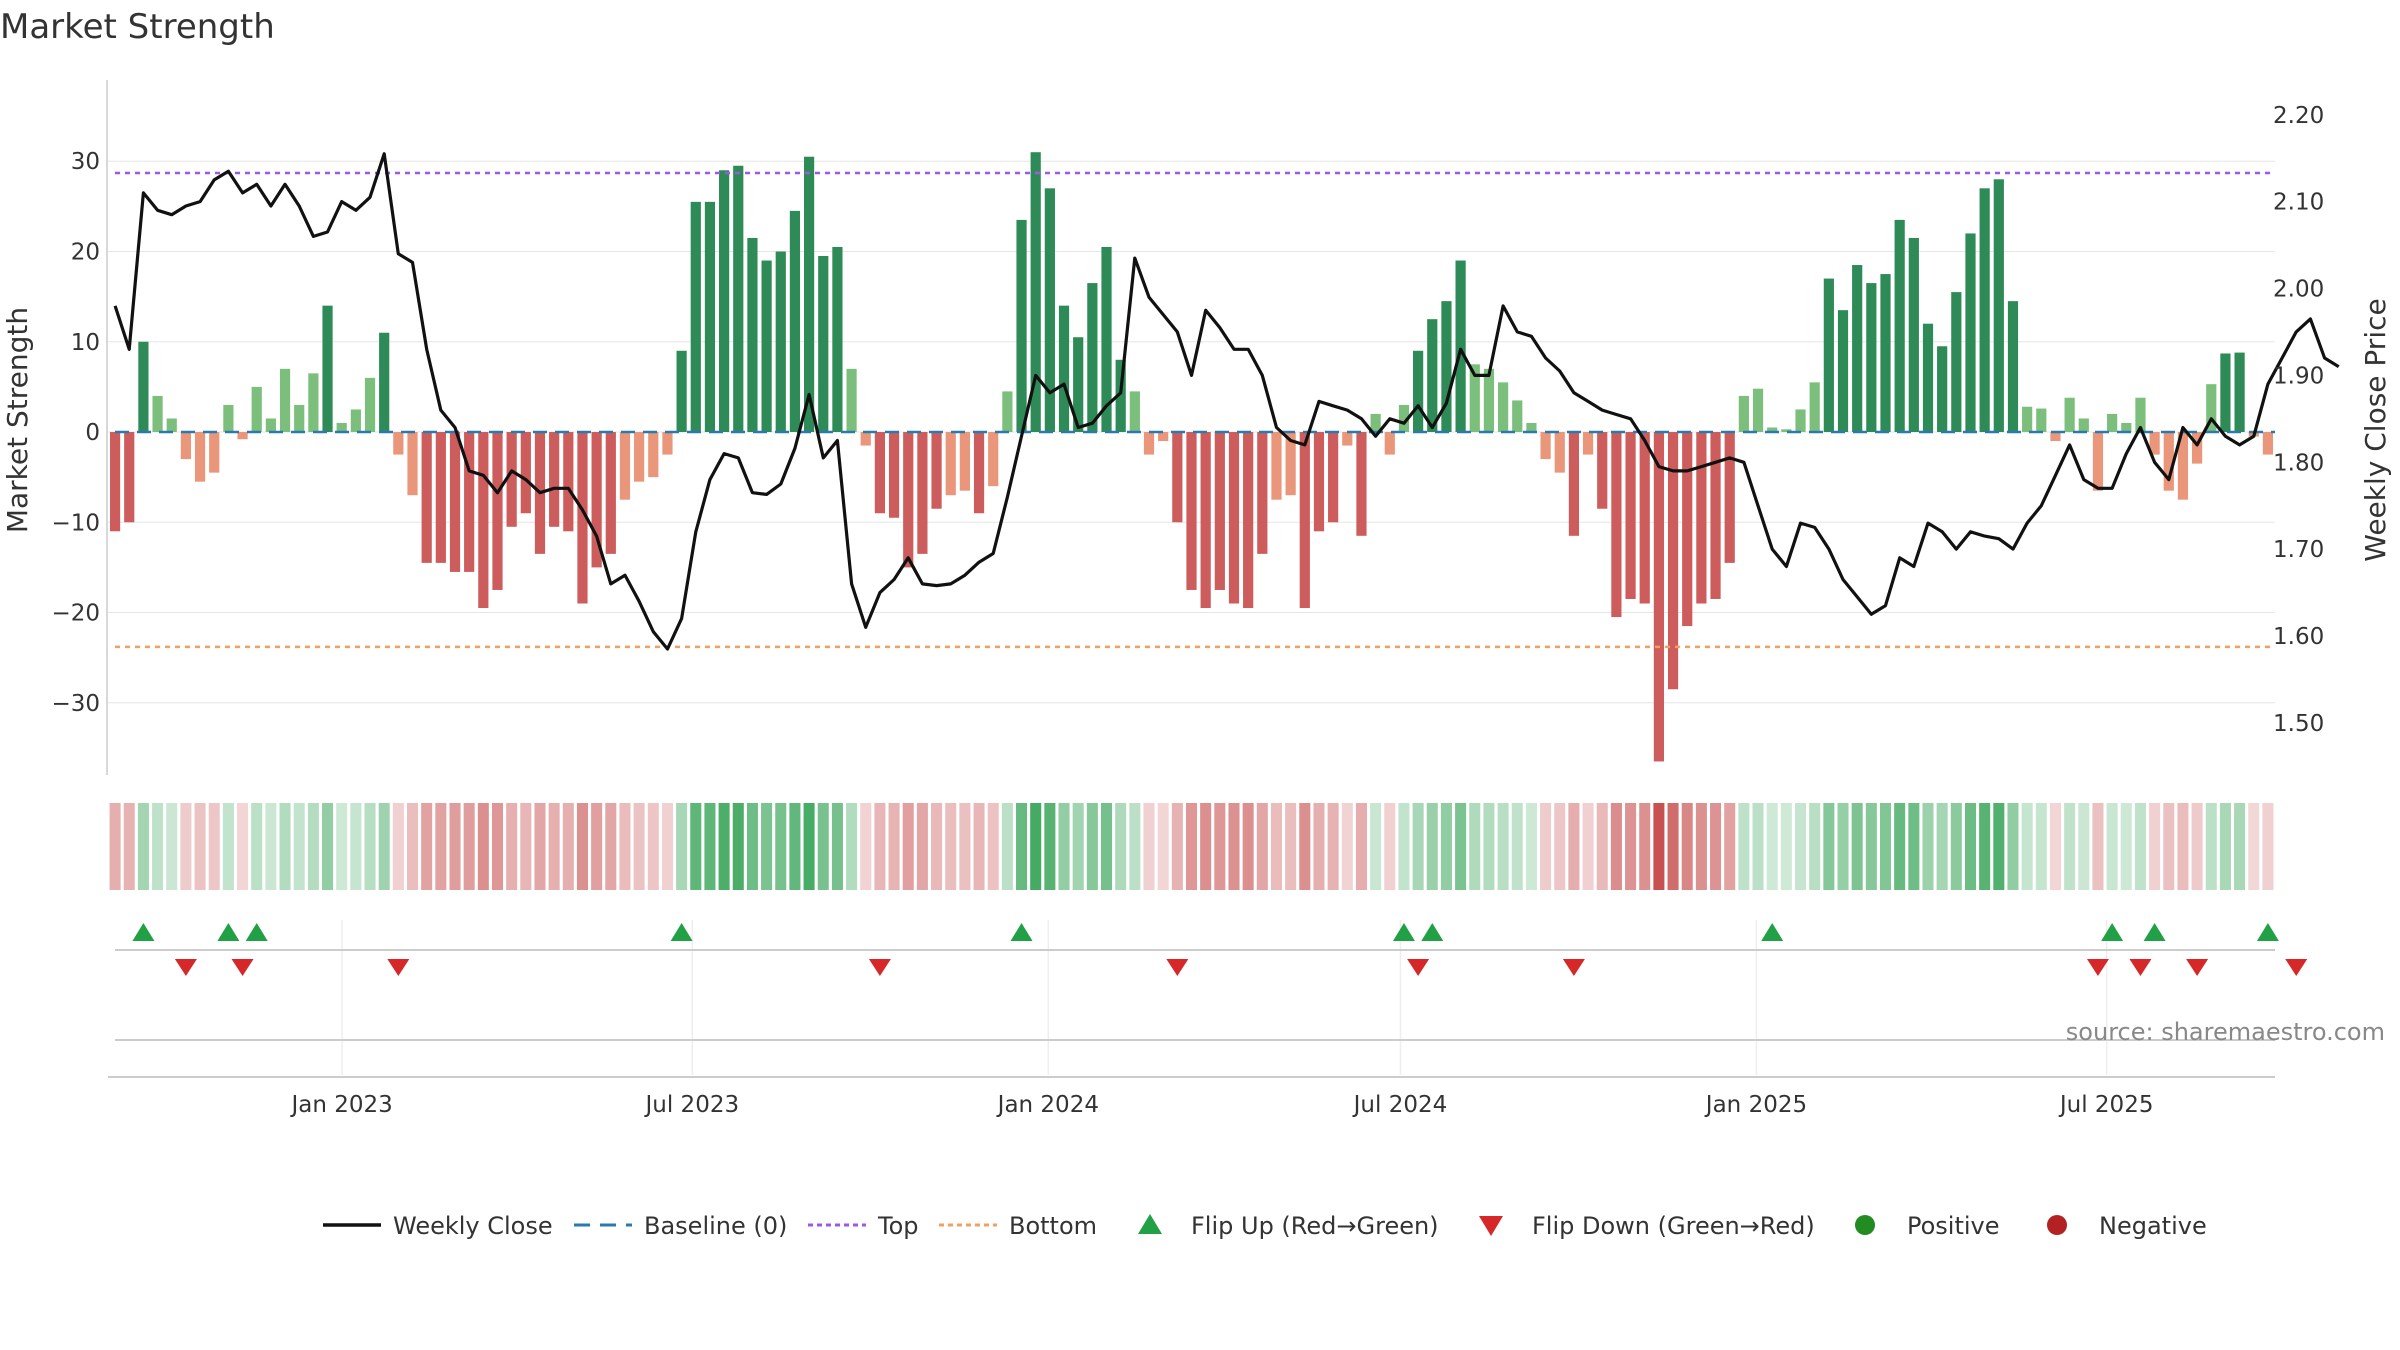  What do you see at coordinates (85, 343) in the screenshot?
I see `y-left-tick-label: 10` at bounding box center [85, 343].